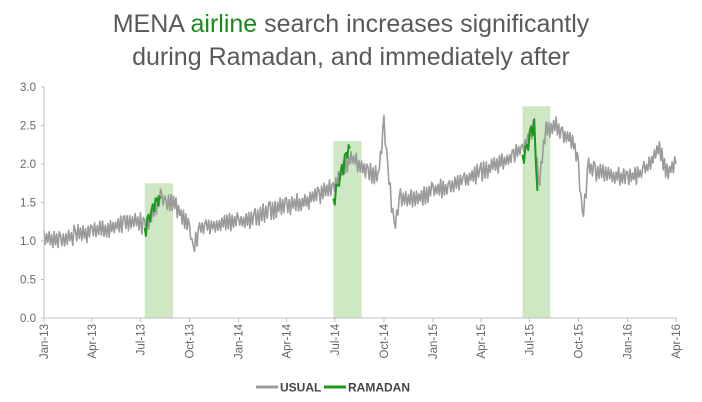 The width and height of the screenshot is (702, 402). What do you see at coordinates (28, 127) in the screenshot?
I see `y-tick-label: 2.5` at bounding box center [28, 127].